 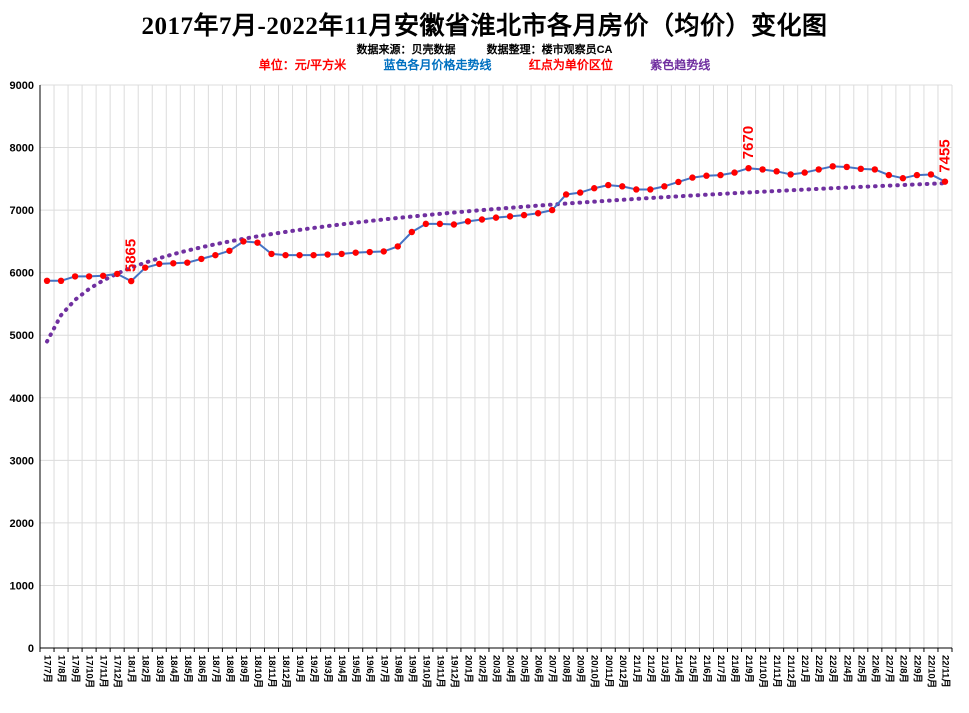 What do you see at coordinates (636, 669) in the screenshot?
I see `svg-text: 21/1月` at bounding box center [636, 669].